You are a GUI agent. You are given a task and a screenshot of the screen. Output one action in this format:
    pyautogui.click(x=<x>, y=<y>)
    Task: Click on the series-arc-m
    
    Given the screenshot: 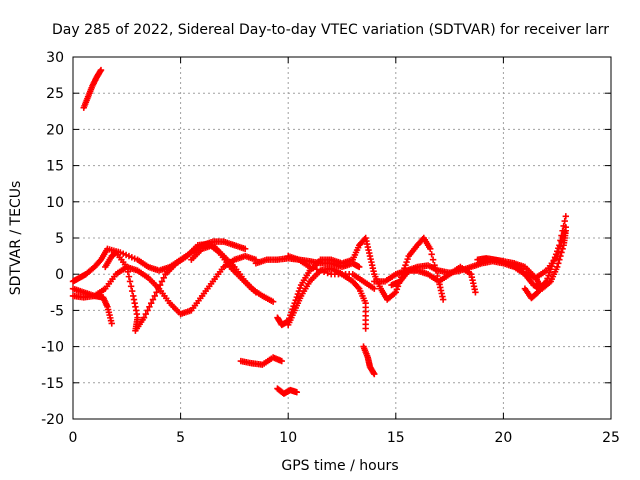 What is the action you would take?
    pyautogui.click(x=369, y=360)
    